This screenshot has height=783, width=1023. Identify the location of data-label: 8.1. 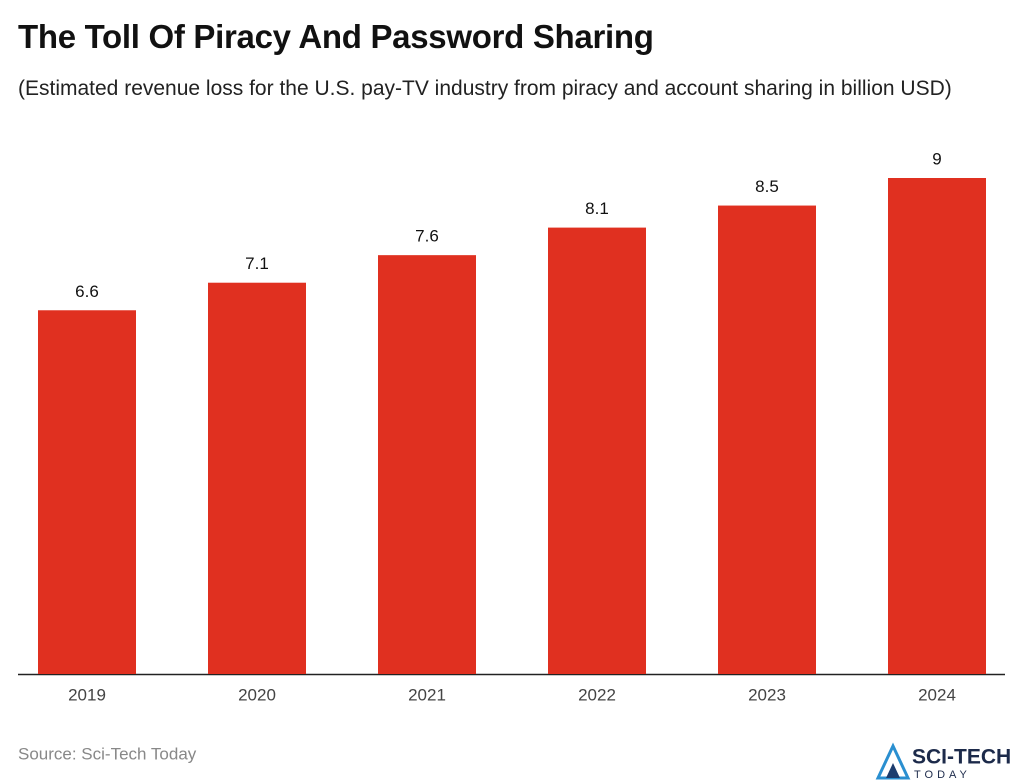
(597, 208).